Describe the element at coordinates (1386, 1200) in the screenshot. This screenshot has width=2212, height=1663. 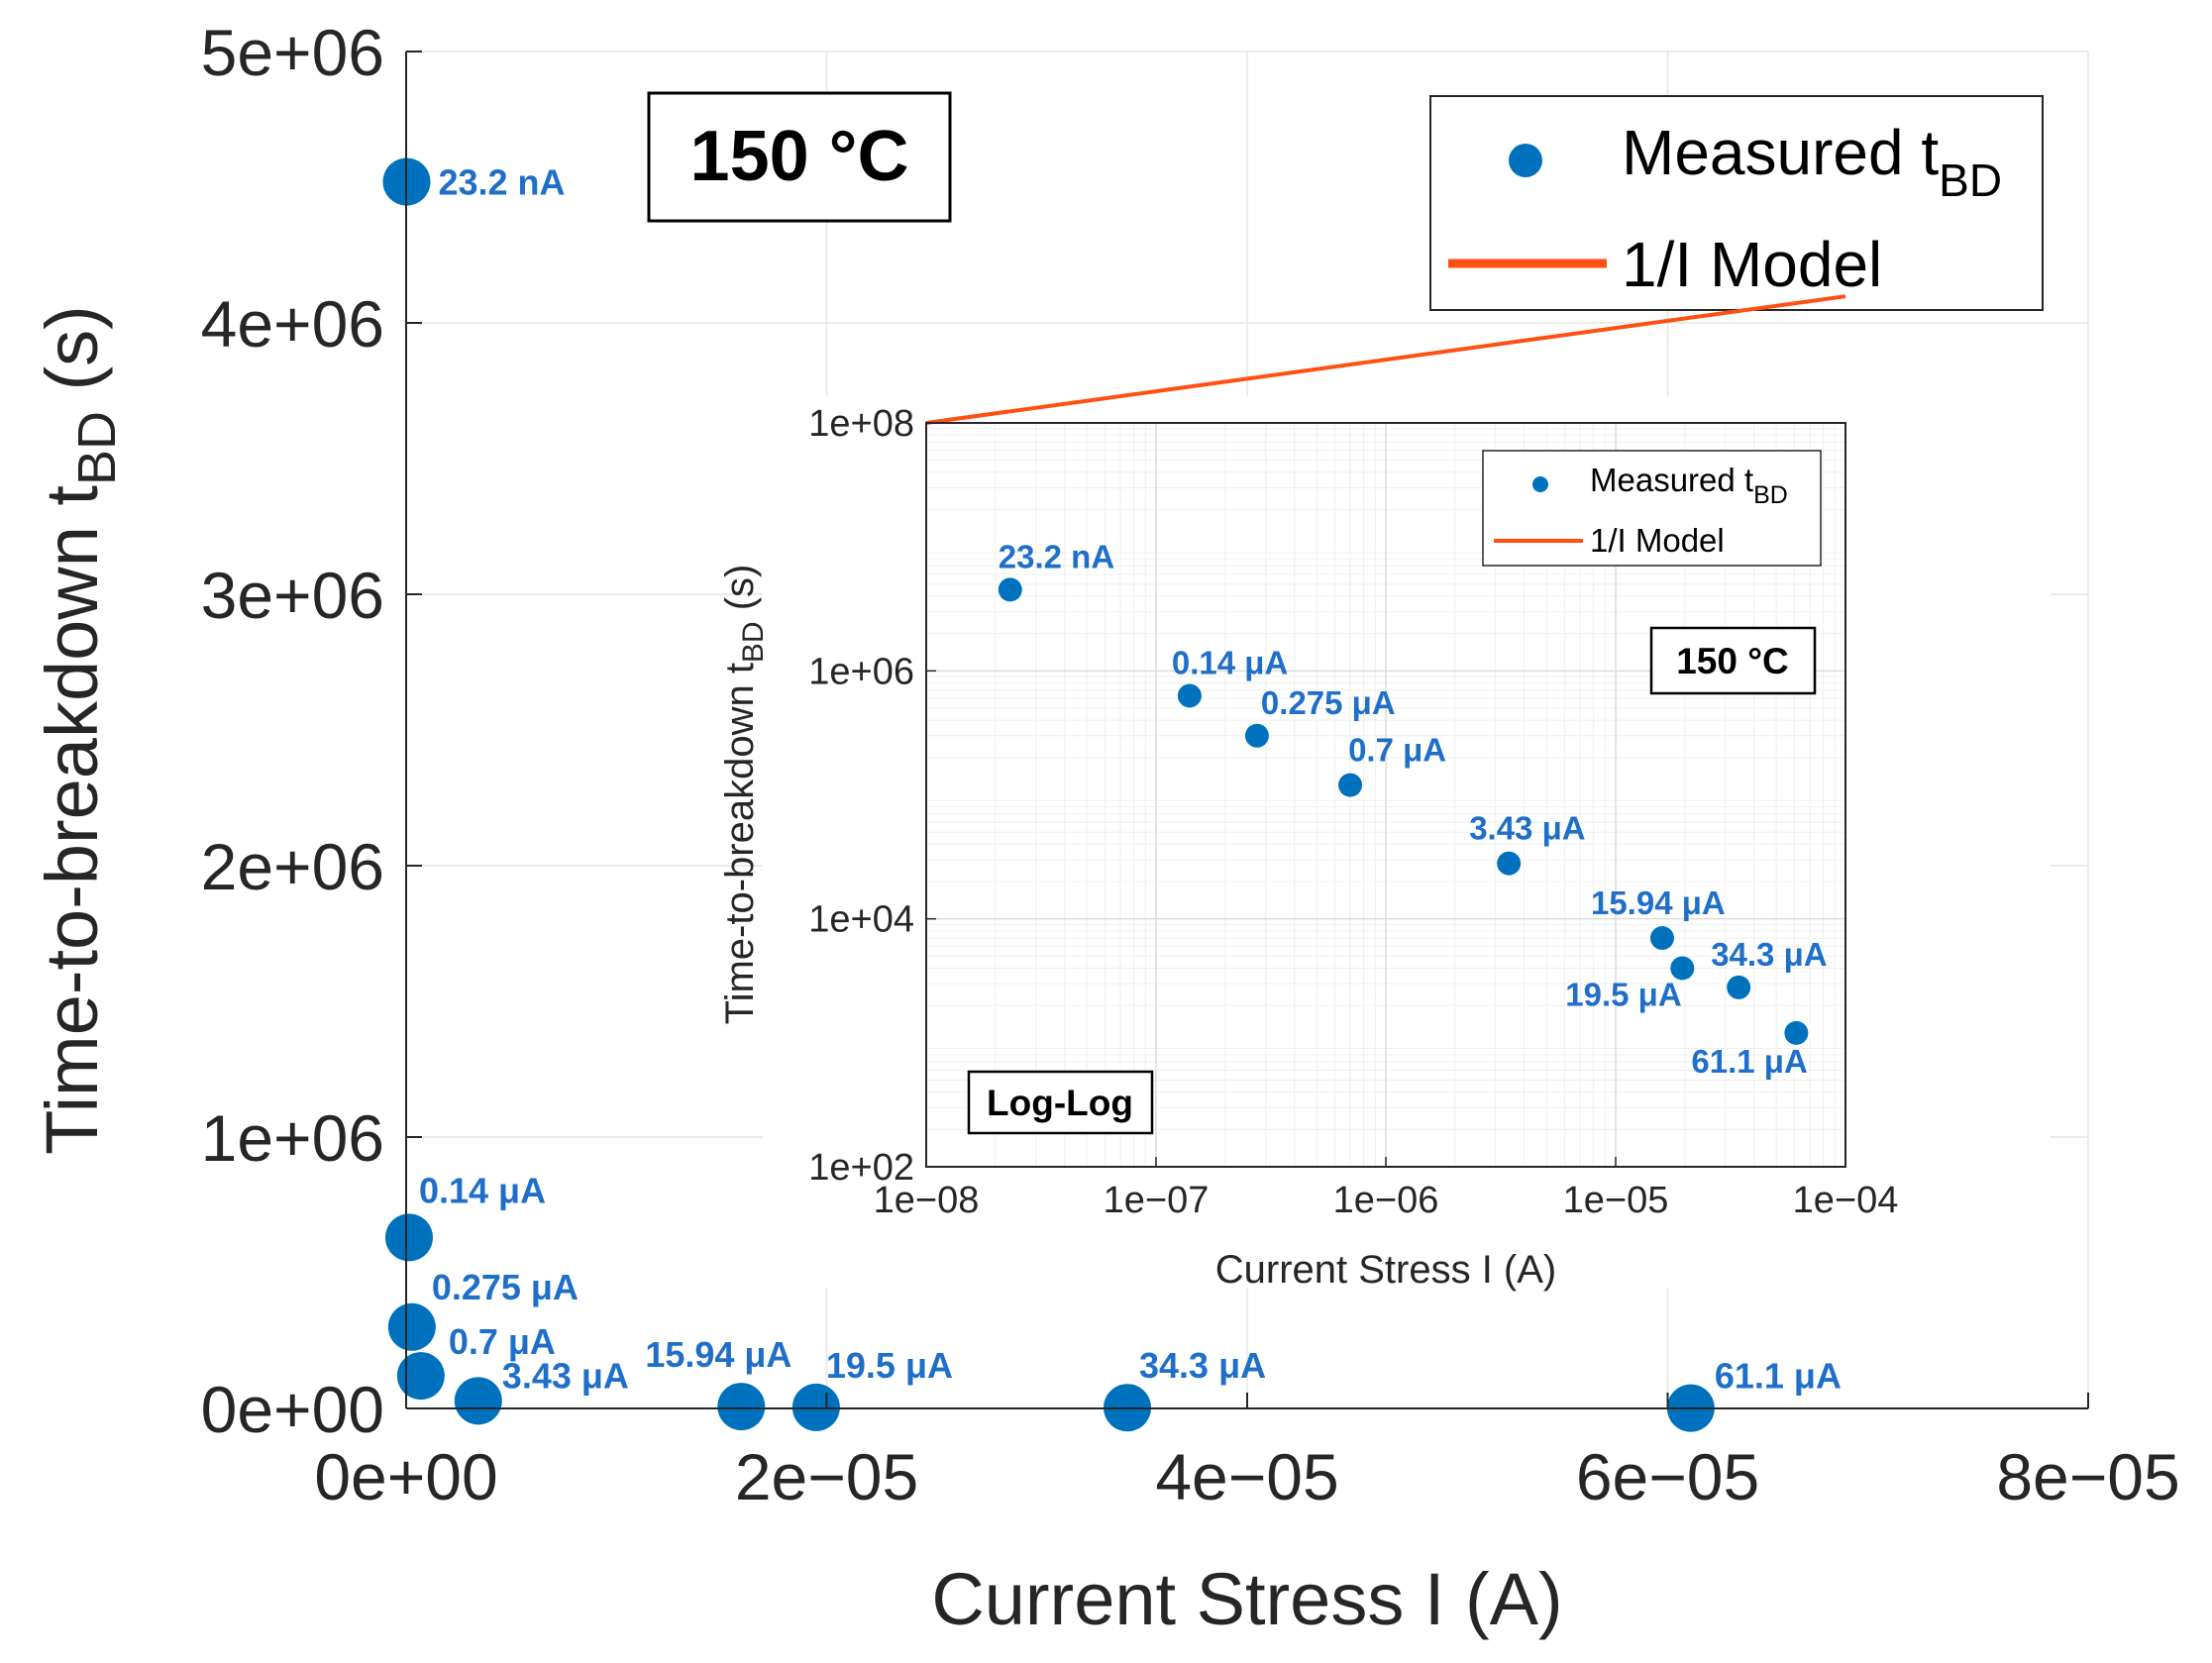
I see `inset-x-tick-label: 1e−06` at that location.